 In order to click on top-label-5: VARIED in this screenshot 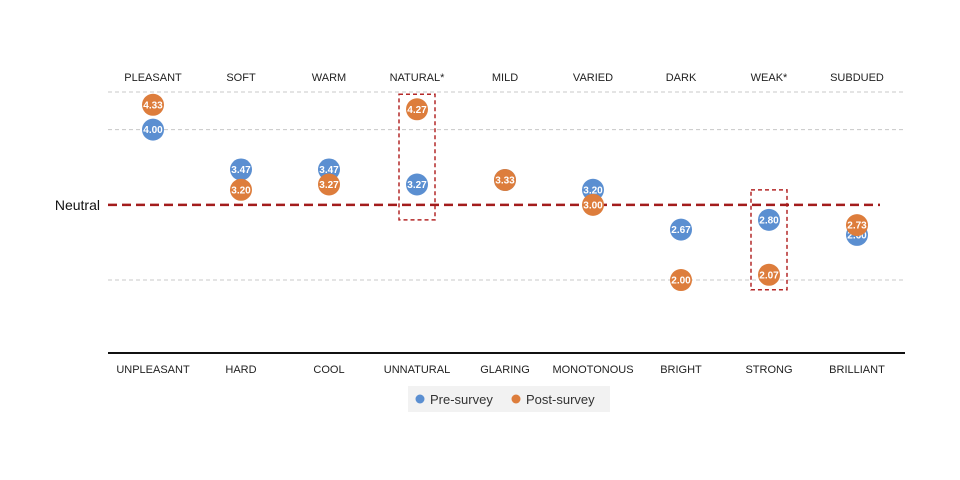, I will do `click(593, 78)`.